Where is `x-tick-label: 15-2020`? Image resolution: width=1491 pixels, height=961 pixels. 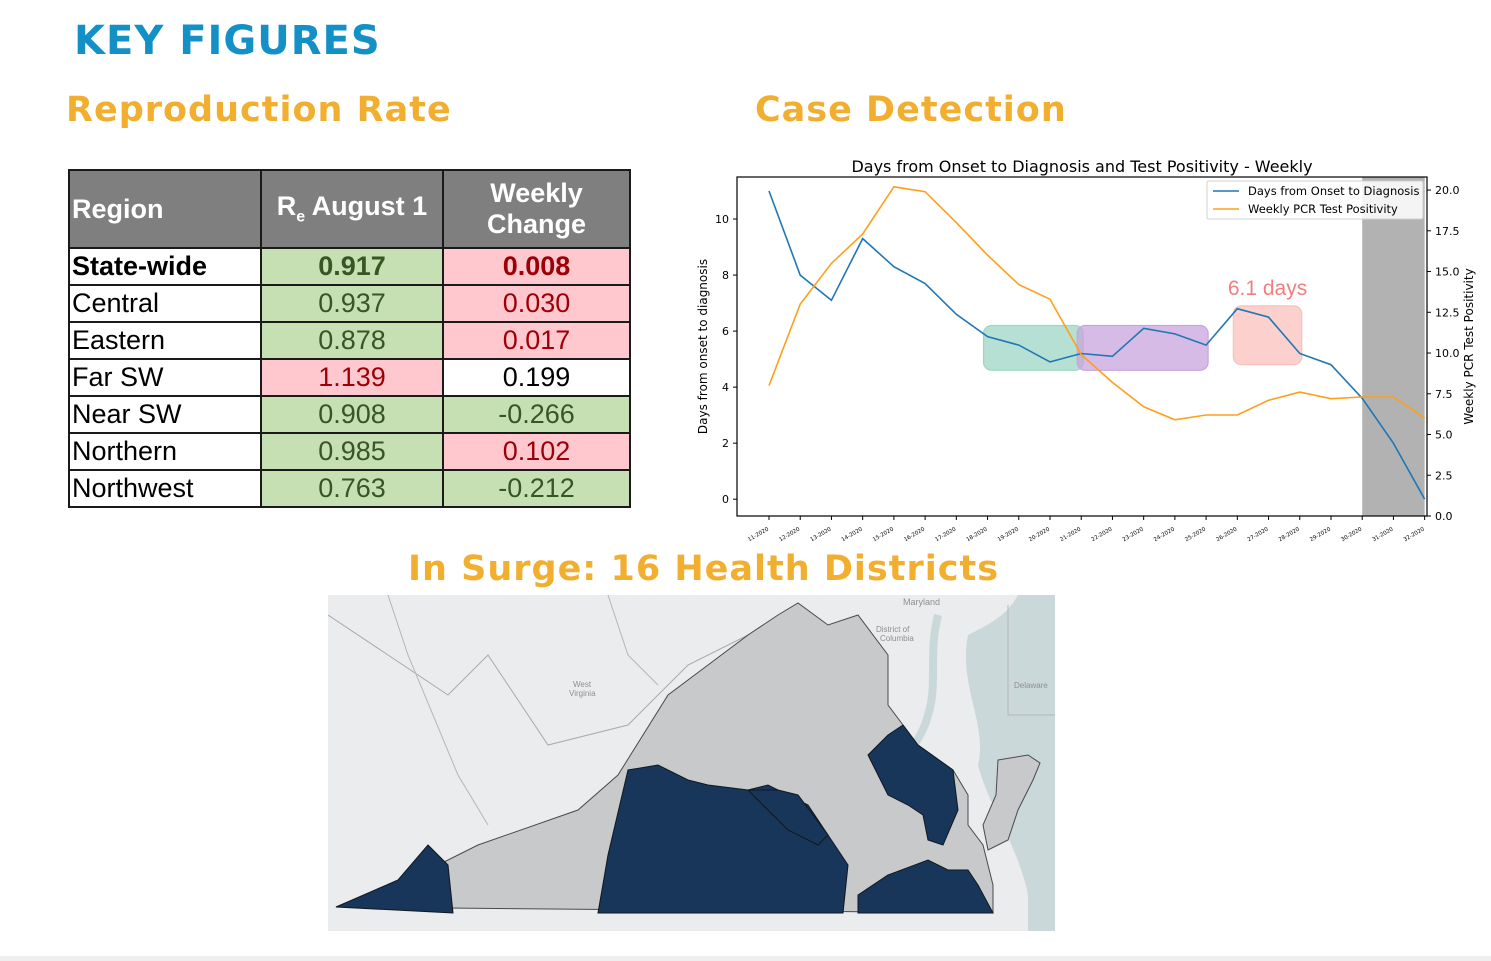 x-tick-label: 15-2020 is located at coordinates (883, 534).